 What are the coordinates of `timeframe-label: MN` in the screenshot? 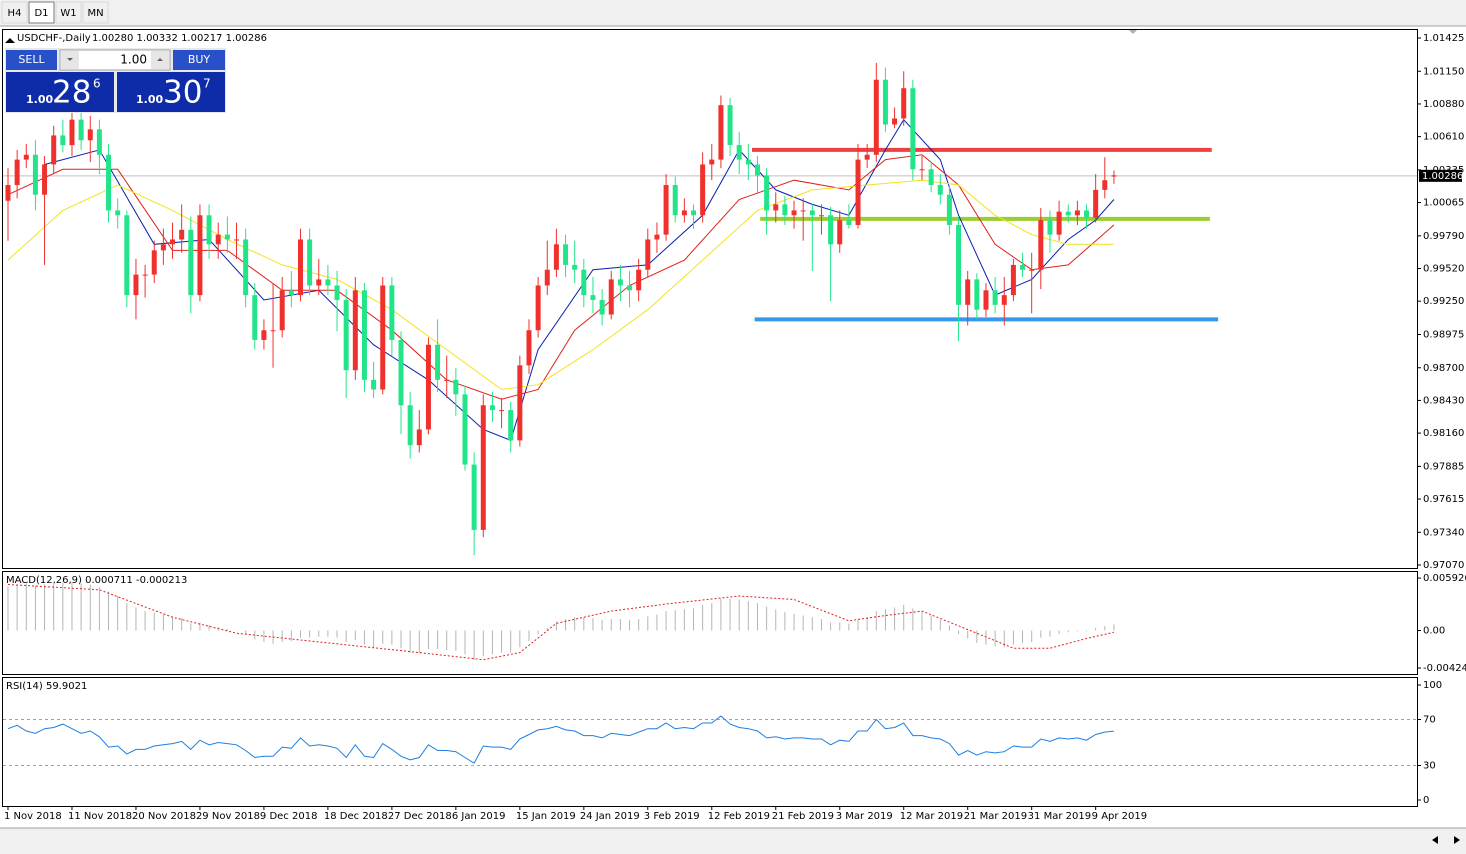 It's located at (95, 13).